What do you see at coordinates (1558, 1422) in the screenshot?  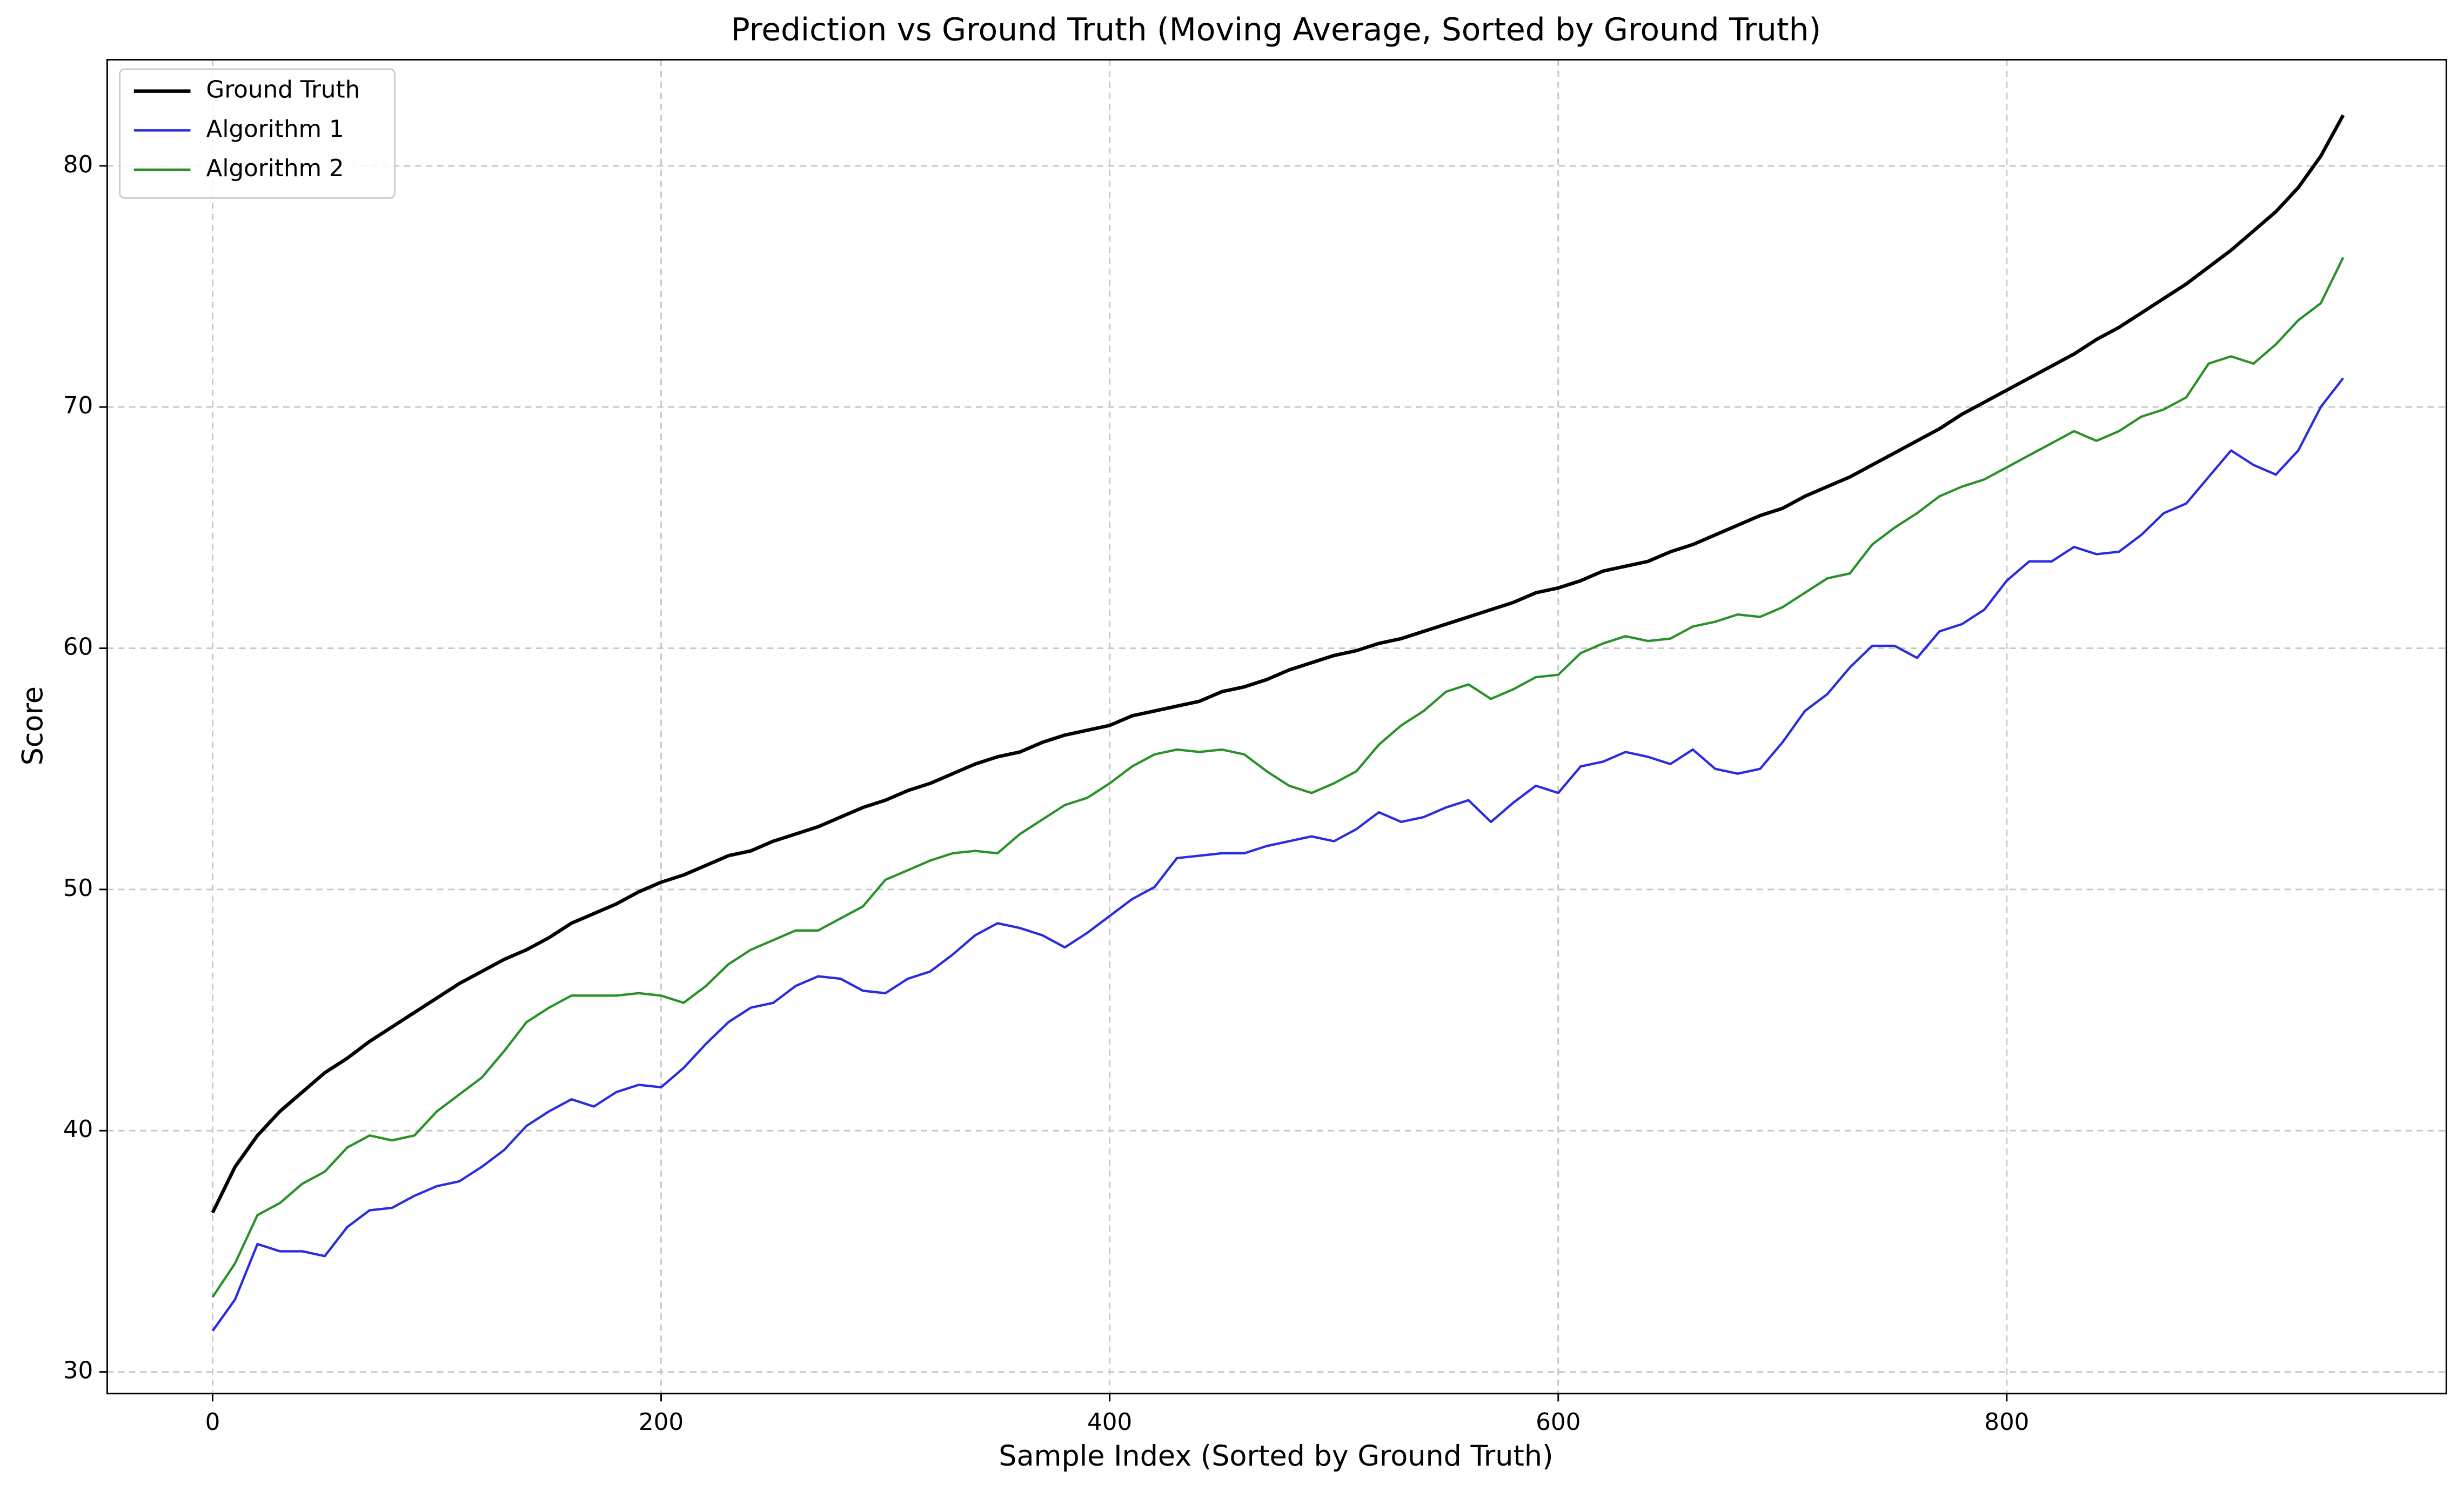 I see `x-tick-label: 600` at bounding box center [1558, 1422].